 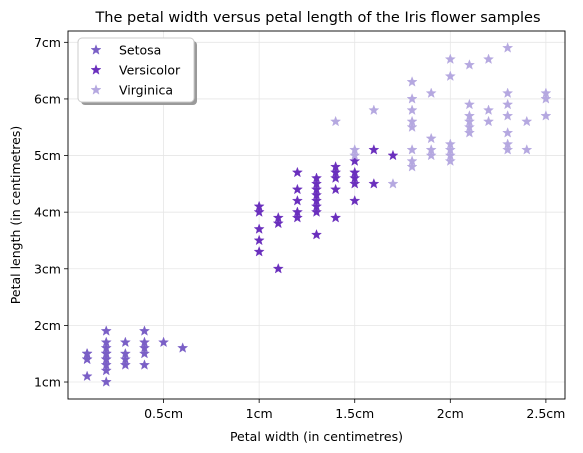 What do you see at coordinates (47, 42) in the screenshot?
I see `y-tick-label: 7cm` at bounding box center [47, 42].